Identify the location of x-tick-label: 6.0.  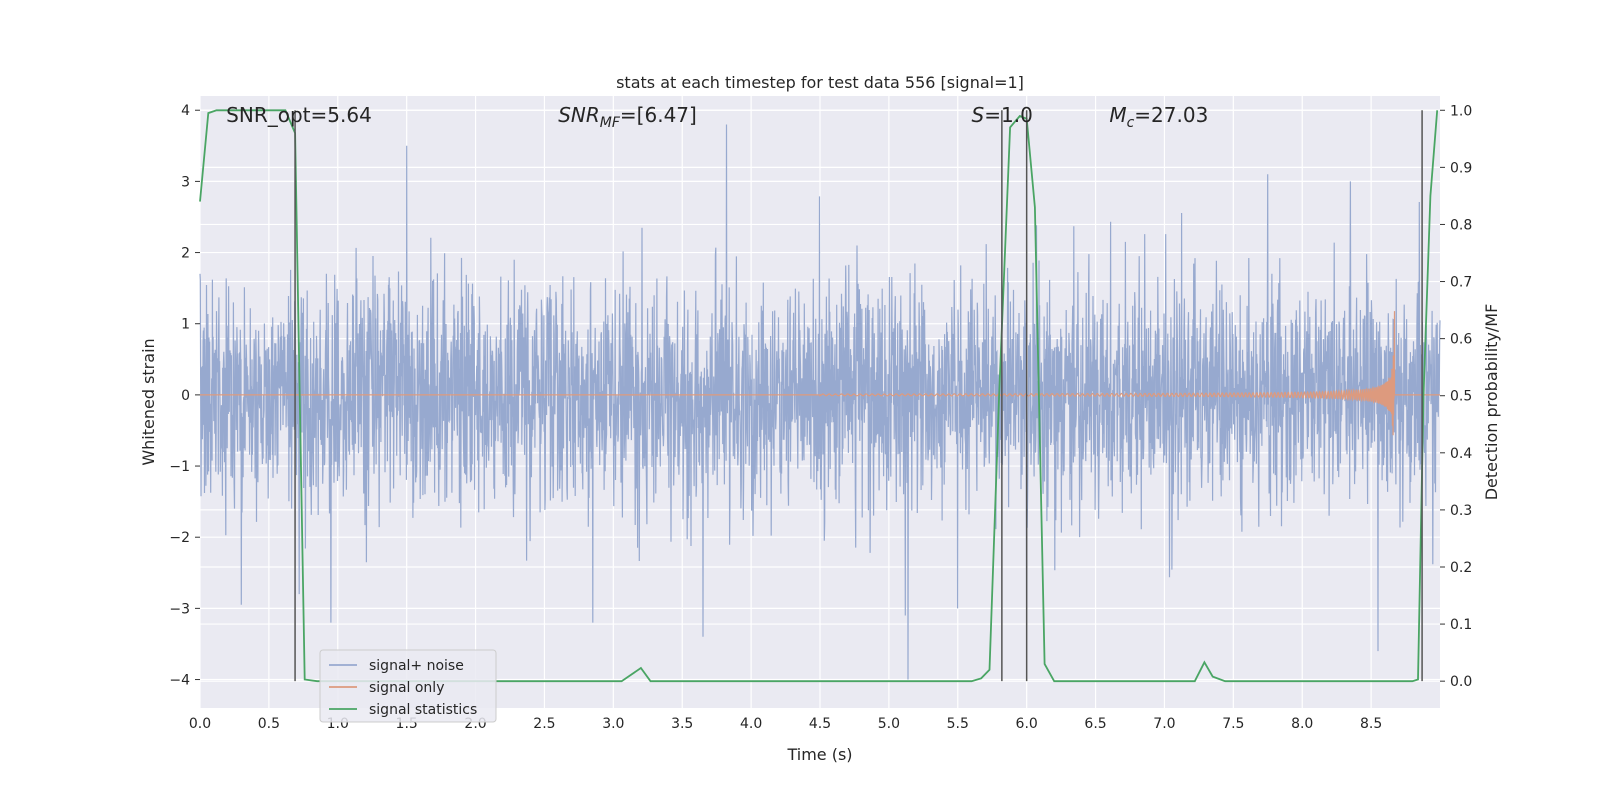
(1027, 724).